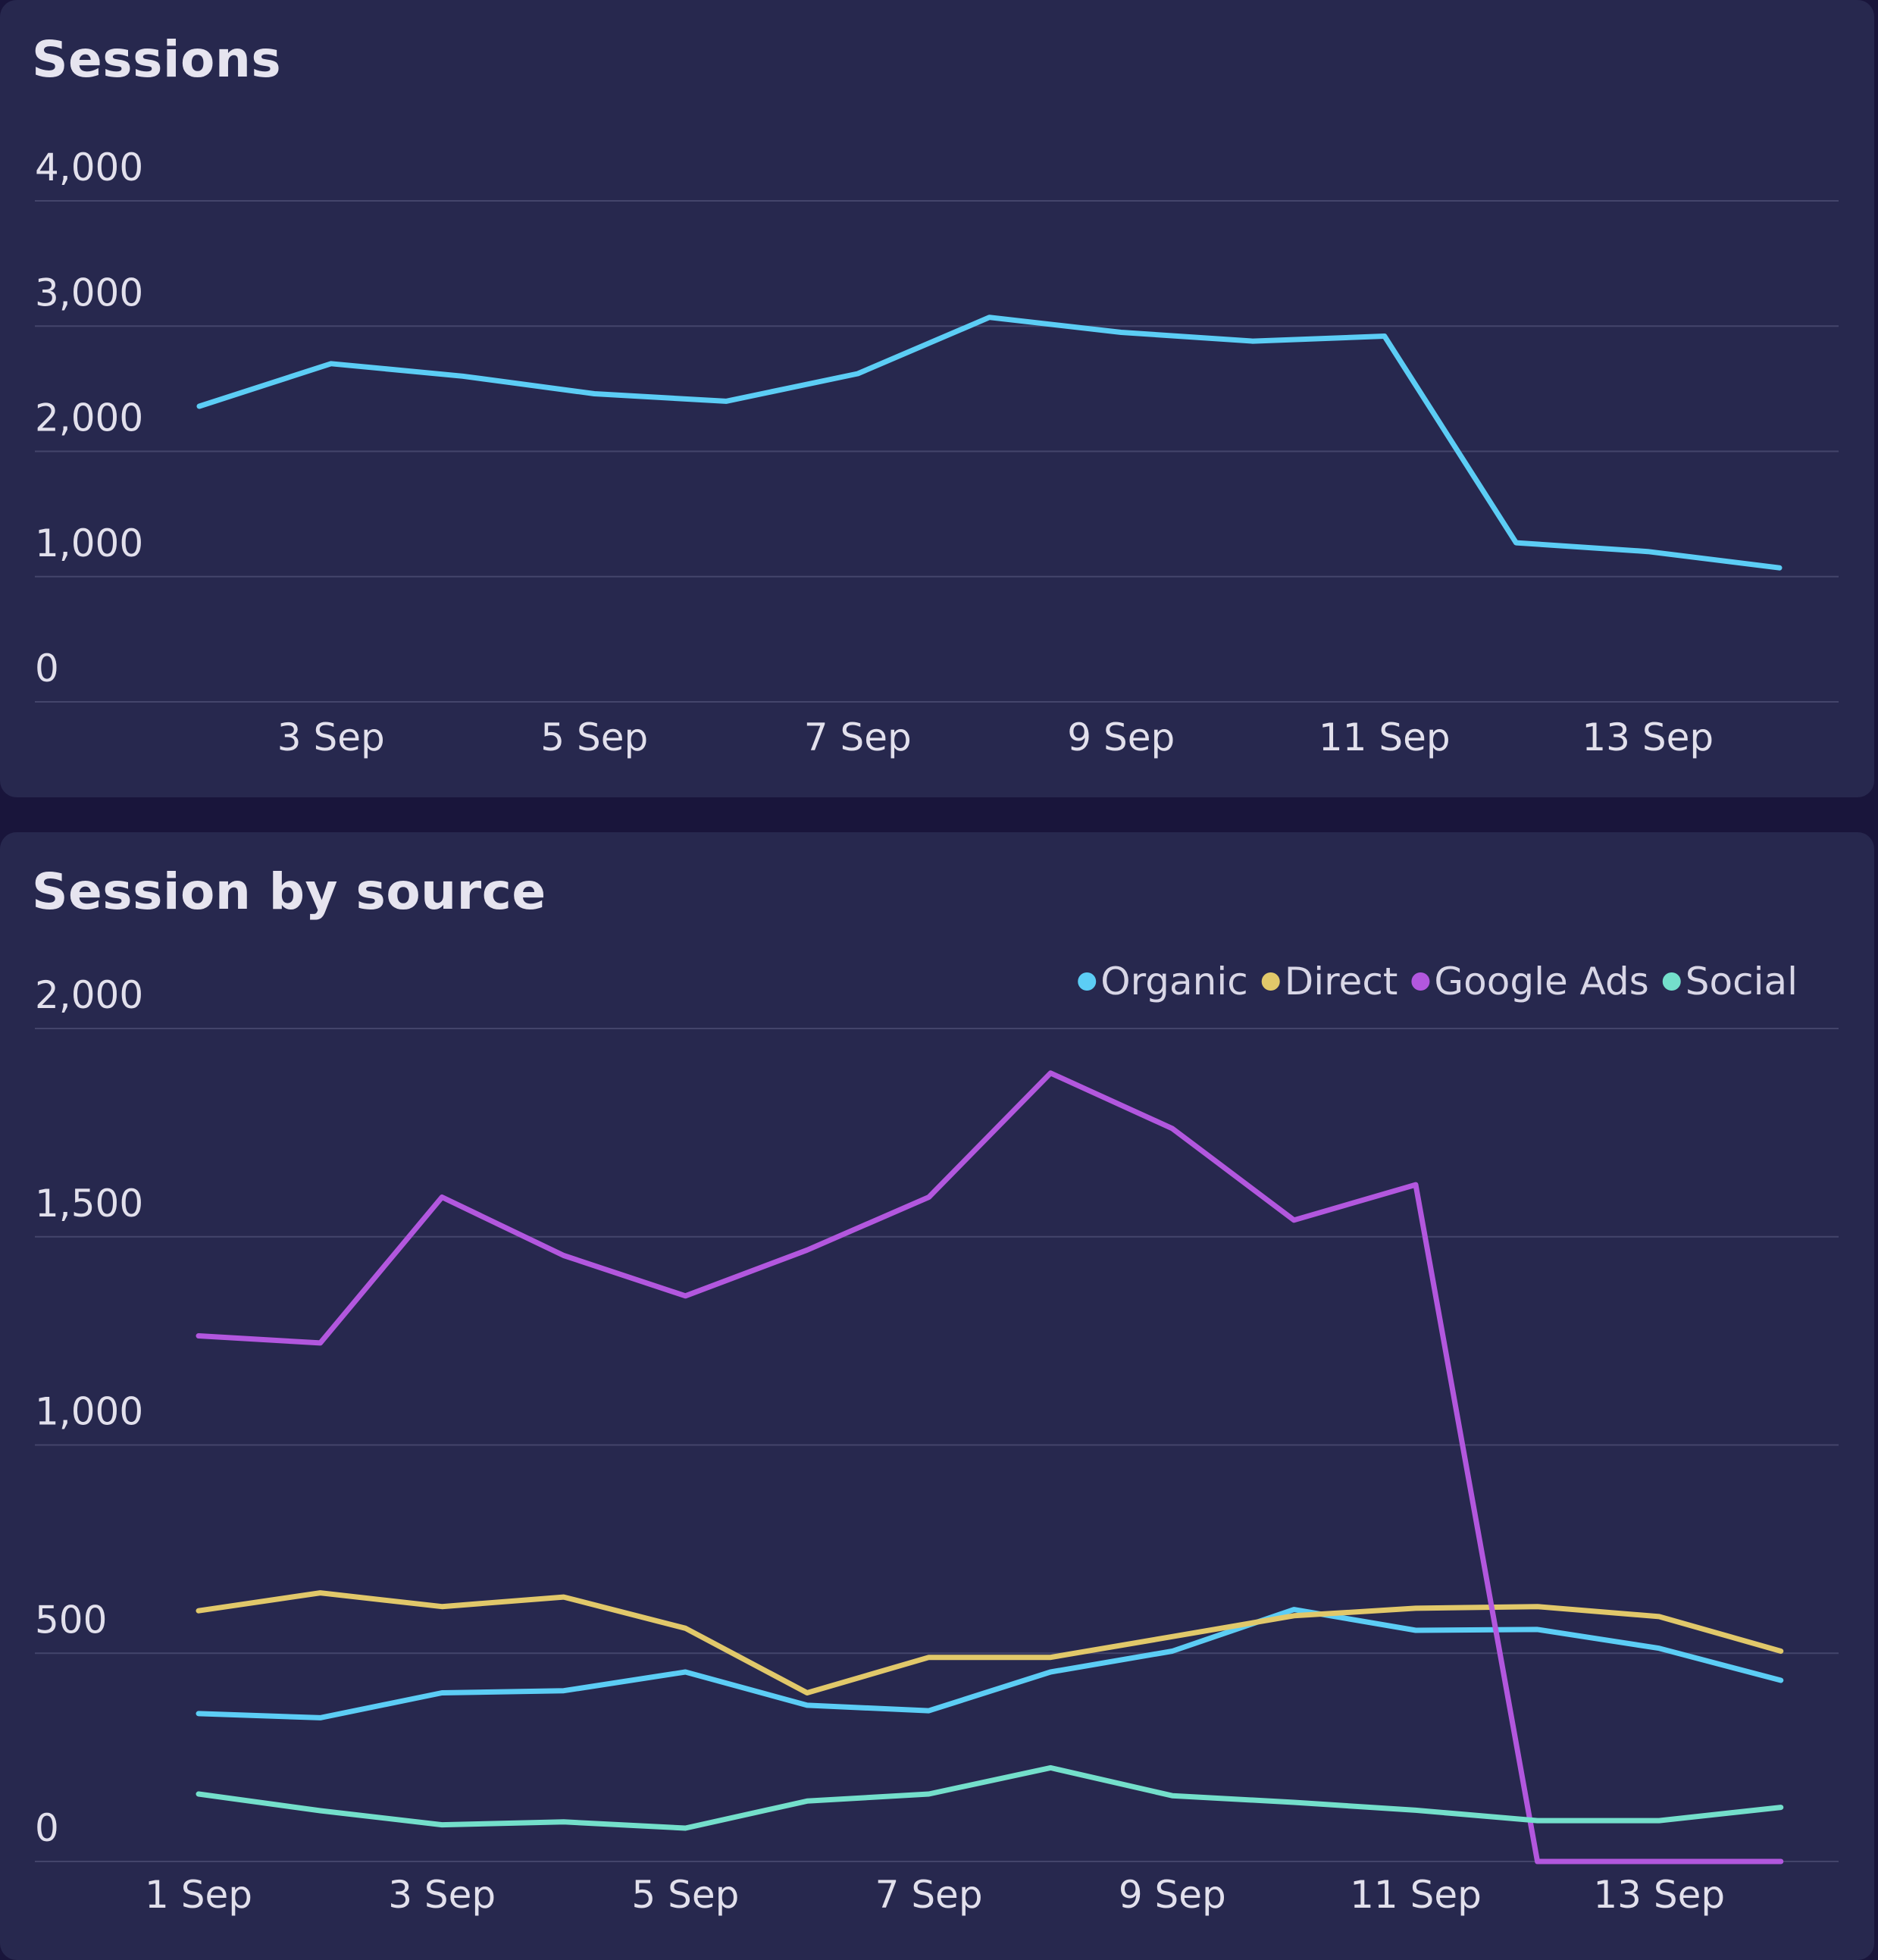 The width and height of the screenshot is (1878, 1960). What do you see at coordinates (89, 167) in the screenshot?
I see `y-tick-label: 4,000` at bounding box center [89, 167].